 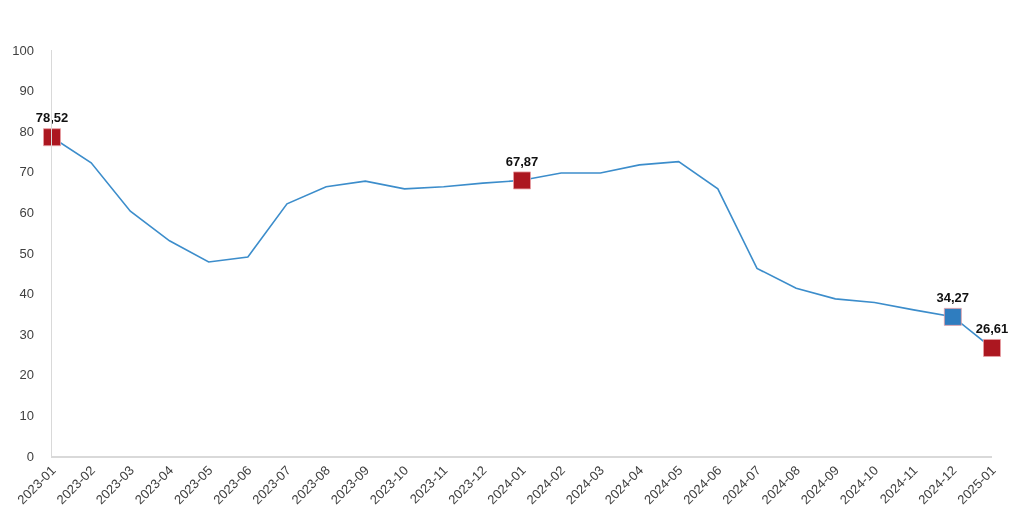 What do you see at coordinates (30, 456) in the screenshot?
I see `y-tick-label: 0` at bounding box center [30, 456].